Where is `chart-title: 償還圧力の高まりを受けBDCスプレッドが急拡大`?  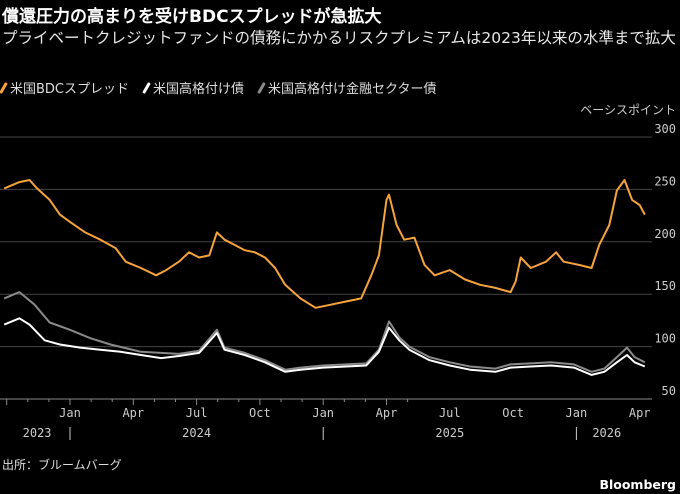
chart-title: 償還圧力の高まりを受けBDCスプレッドが急拡大 is located at coordinates (192, 17).